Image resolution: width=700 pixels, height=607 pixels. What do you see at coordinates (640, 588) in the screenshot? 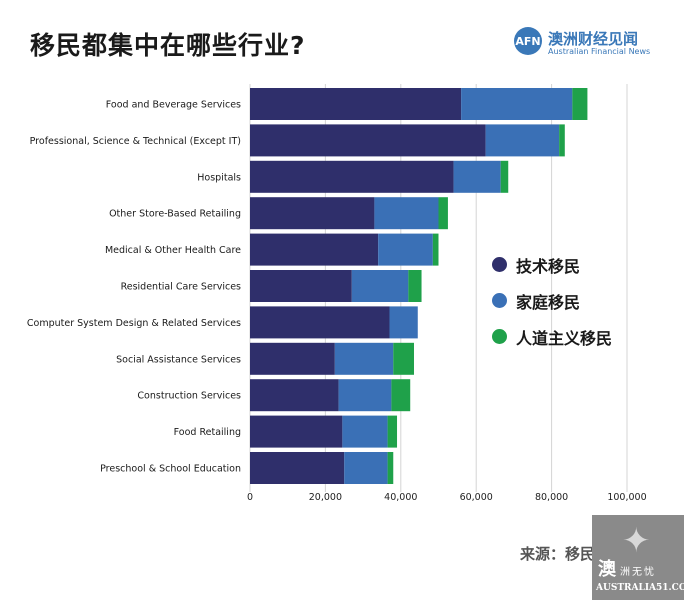
I see `logo-url-text: AUSTRALIA51.COM` at bounding box center [640, 588].